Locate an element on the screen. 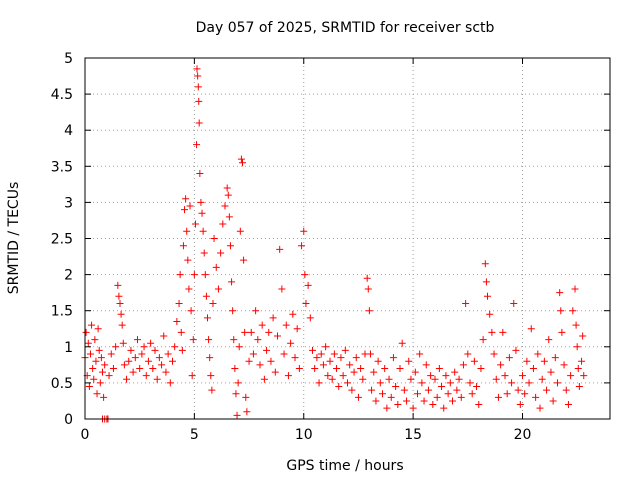 The height and width of the screenshot is (480, 640). y-tick-label: 0 is located at coordinates (68, 420).